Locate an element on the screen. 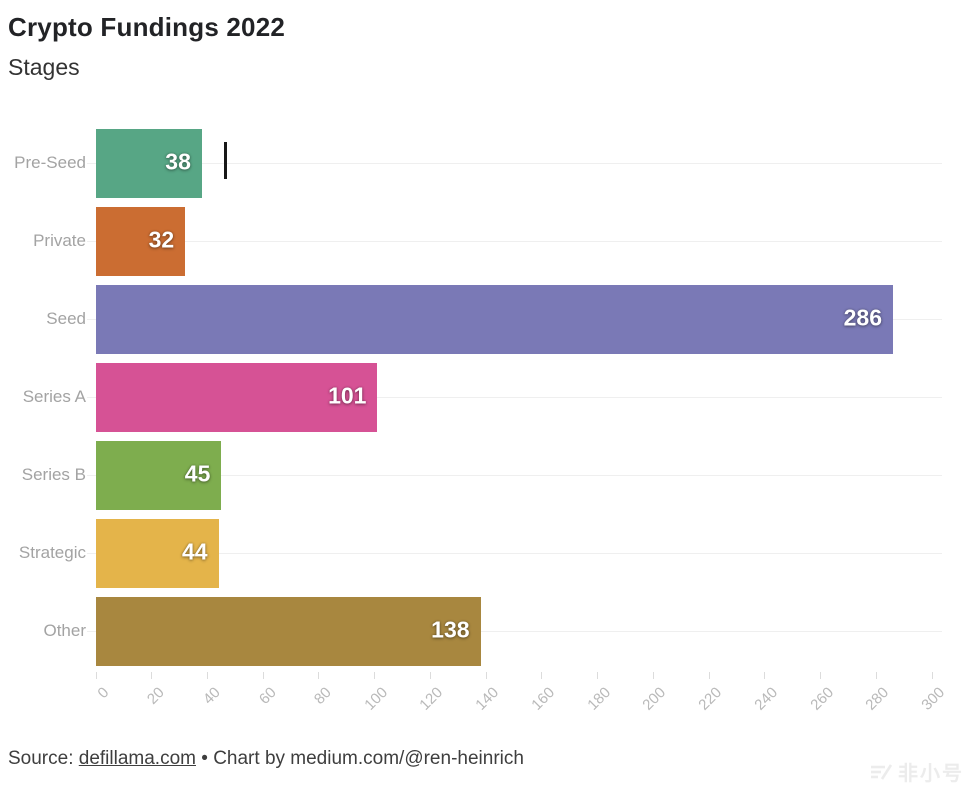 The width and height of the screenshot is (972, 793). watermark: 非小号 is located at coordinates (916, 771).